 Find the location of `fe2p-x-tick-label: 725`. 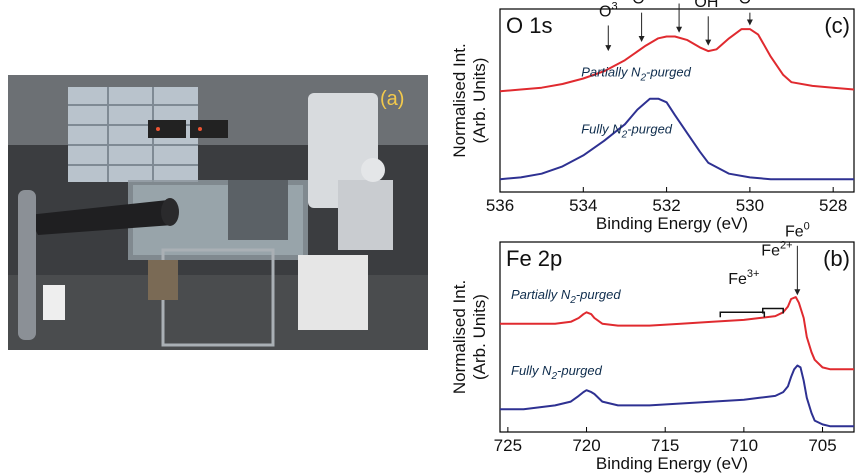

fe2p-x-tick-label: 725 is located at coordinates (508, 445).